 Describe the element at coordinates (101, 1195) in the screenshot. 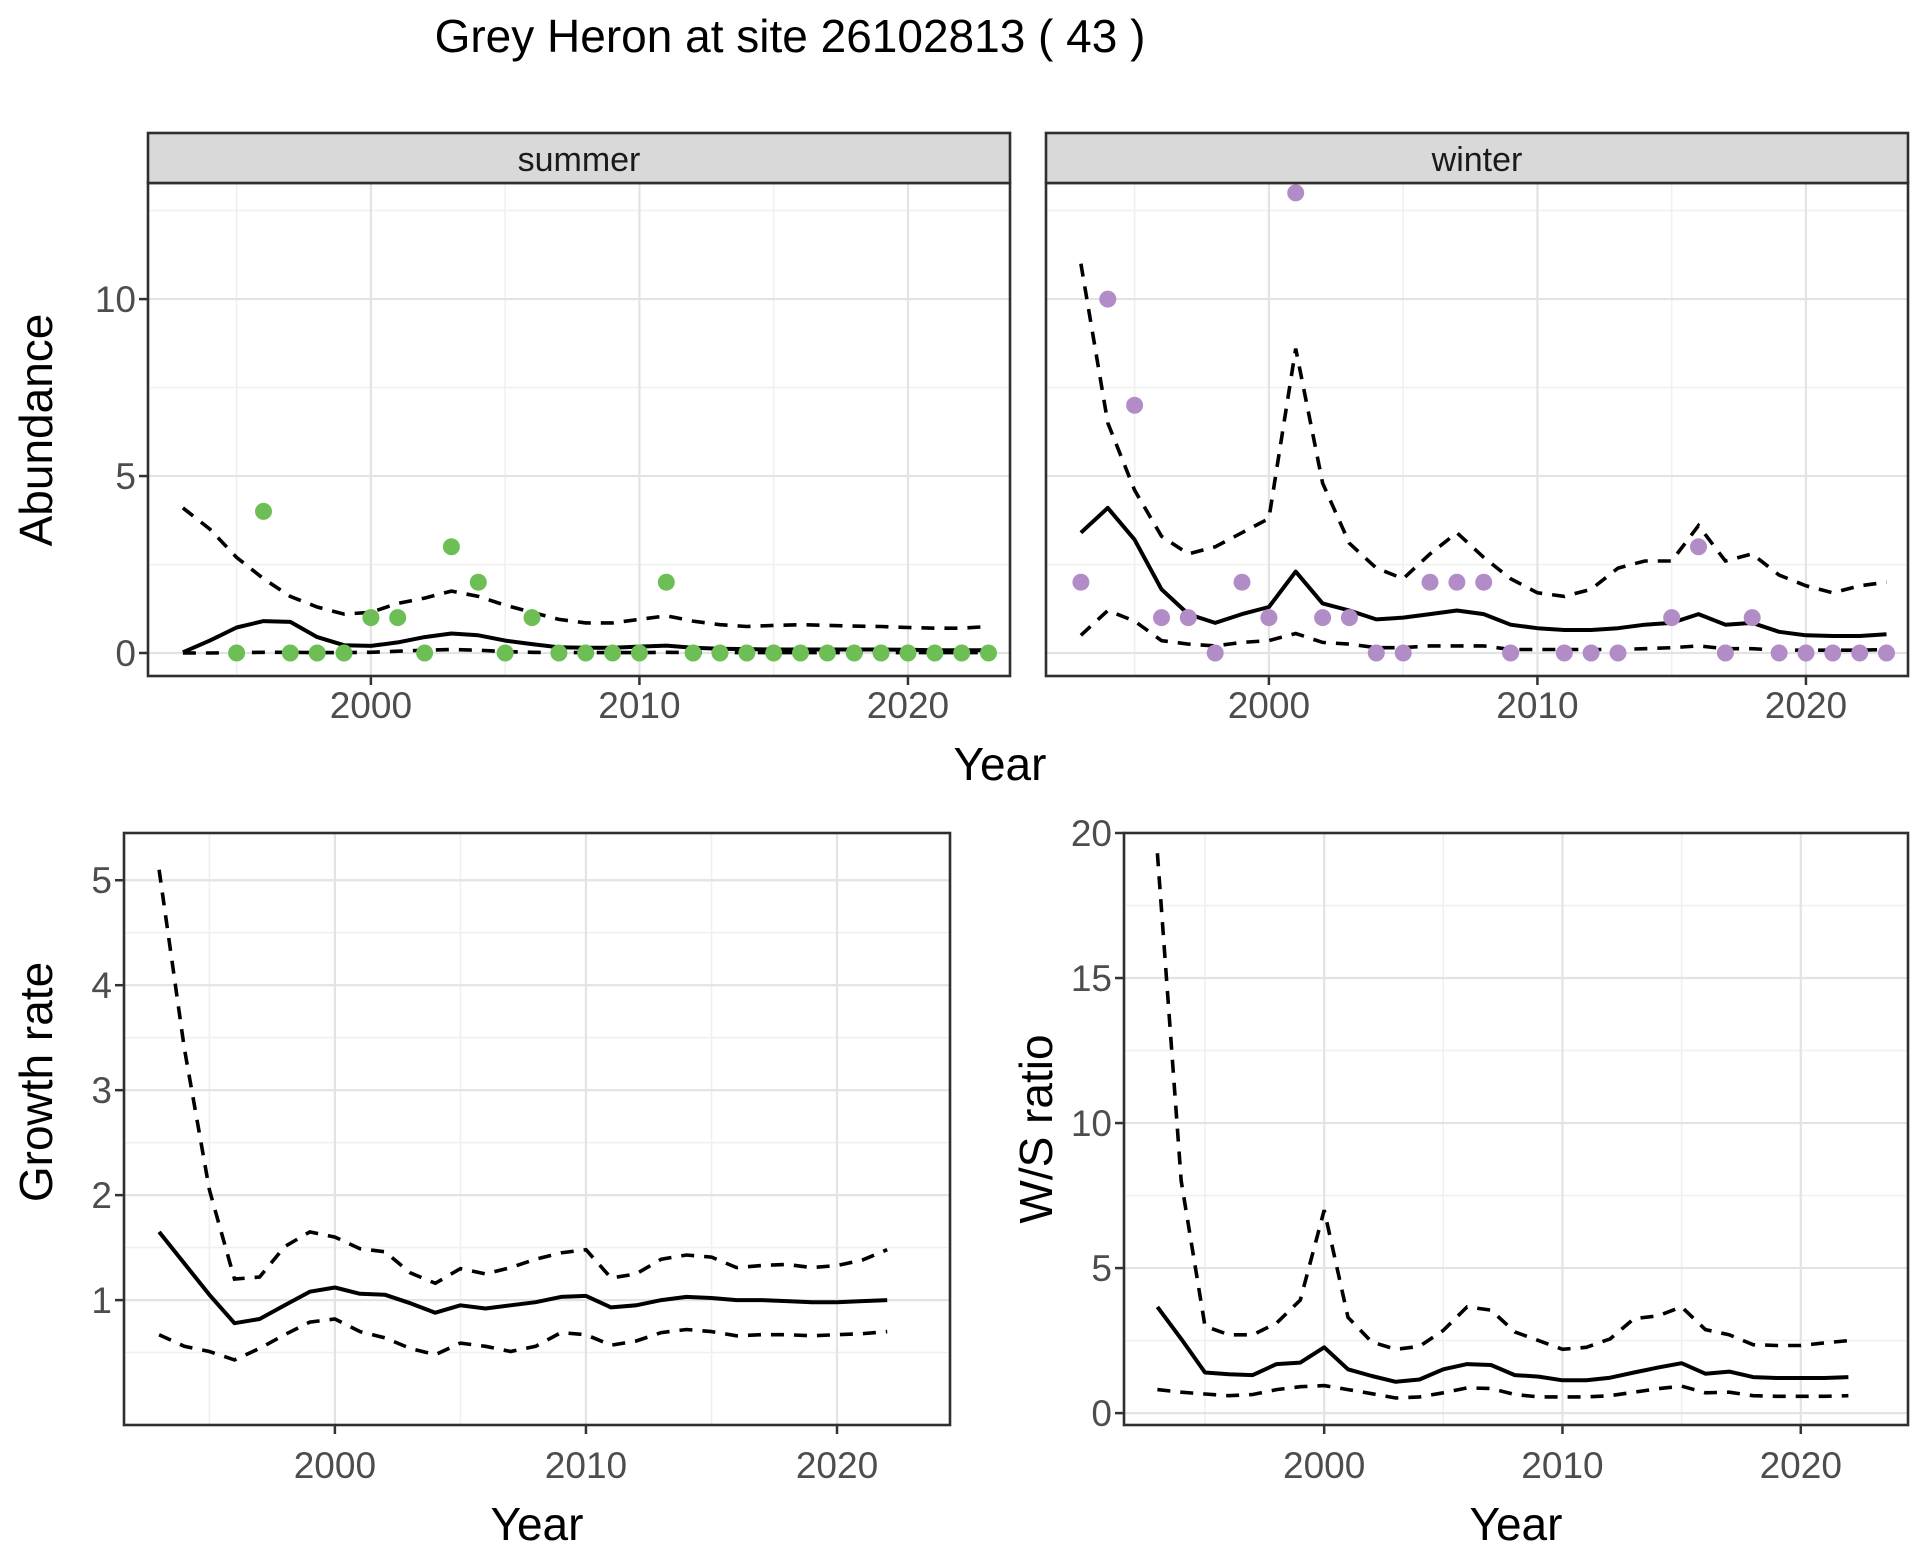

I see `y-tick-label: 2` at that location.